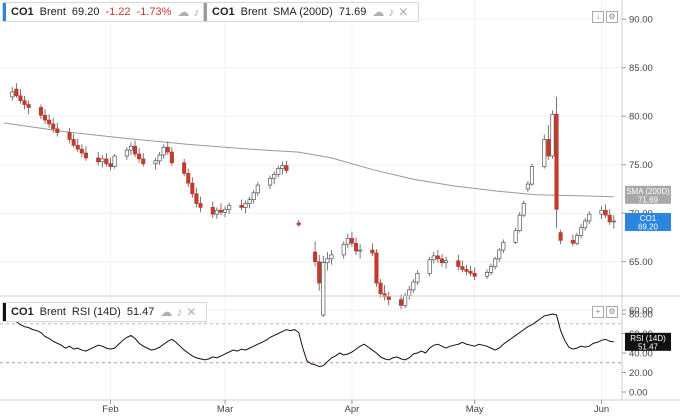 The width and height of the screenshot is (680, 420). I want to click on sma-value-tag: SMA (200D)71.69, so click(648, 194).